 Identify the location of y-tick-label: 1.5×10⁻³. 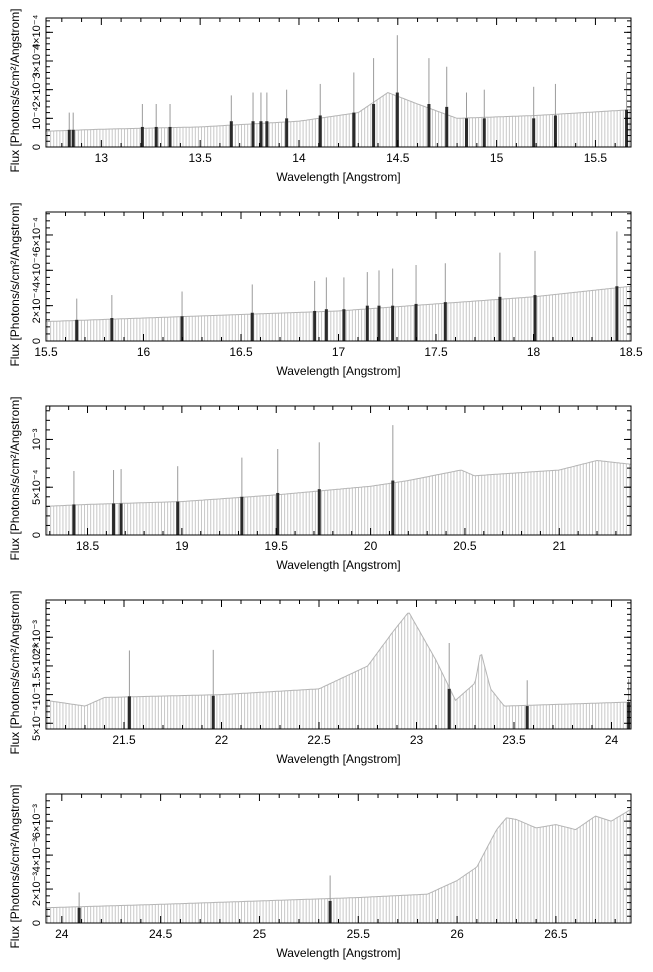
(37, 666).